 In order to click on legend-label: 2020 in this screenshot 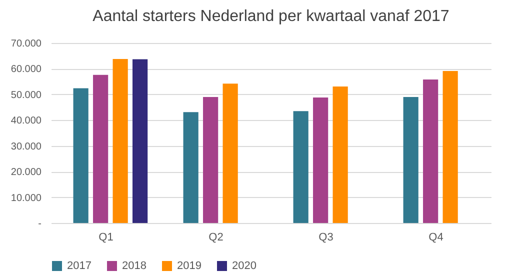, I will do `click(244, 266)`.